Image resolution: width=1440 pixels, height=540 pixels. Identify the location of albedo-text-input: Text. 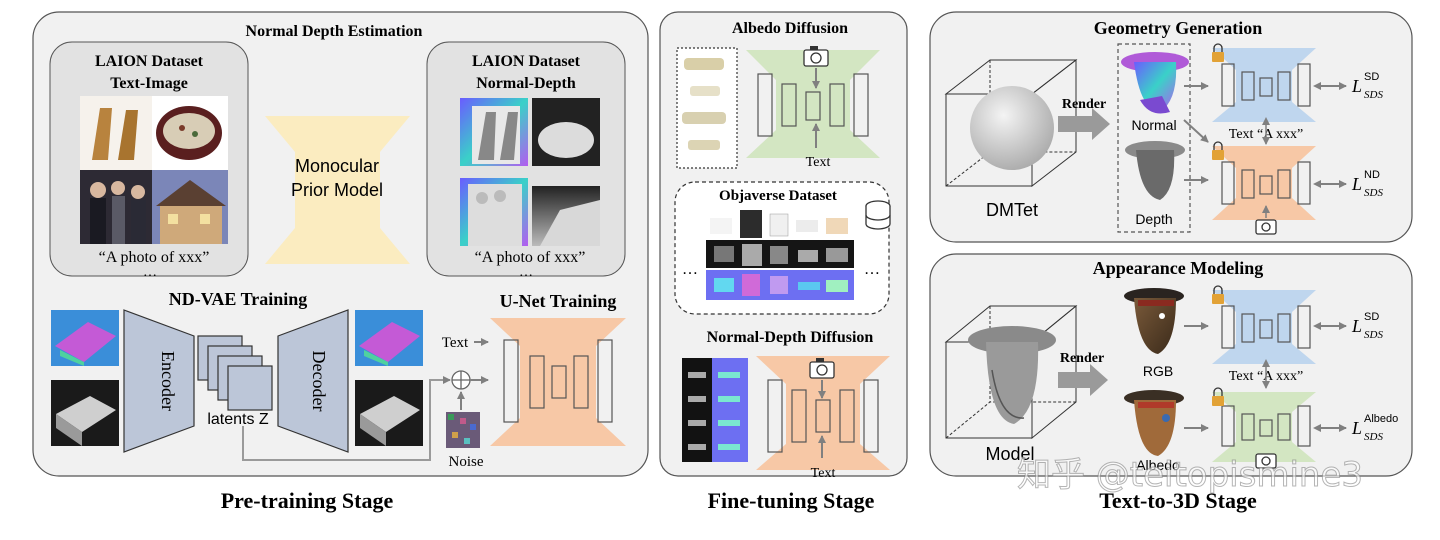
(818, 162).